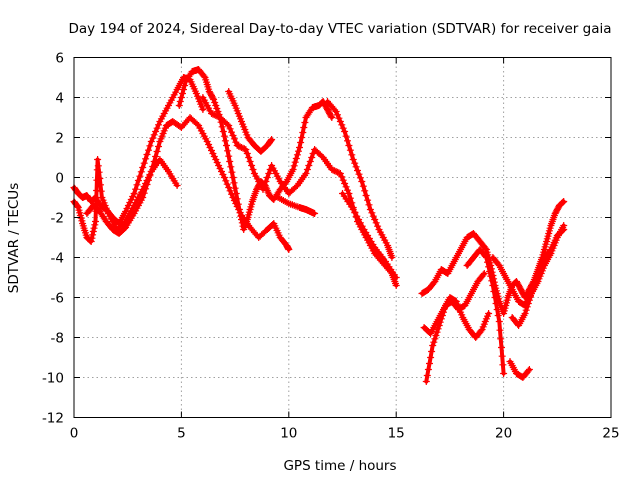  I want to click on series-sat-g, so click(250, 121).